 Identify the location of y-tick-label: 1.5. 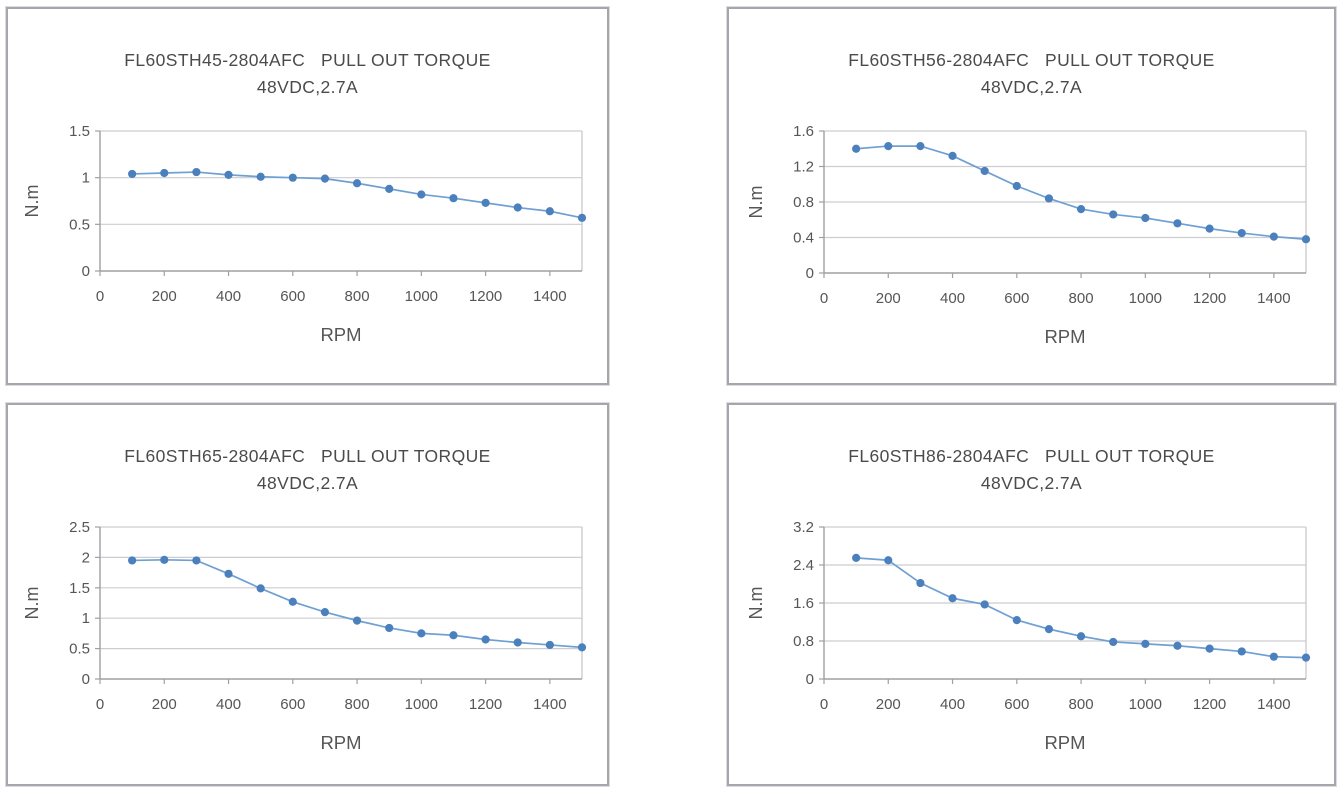
(79, 588).